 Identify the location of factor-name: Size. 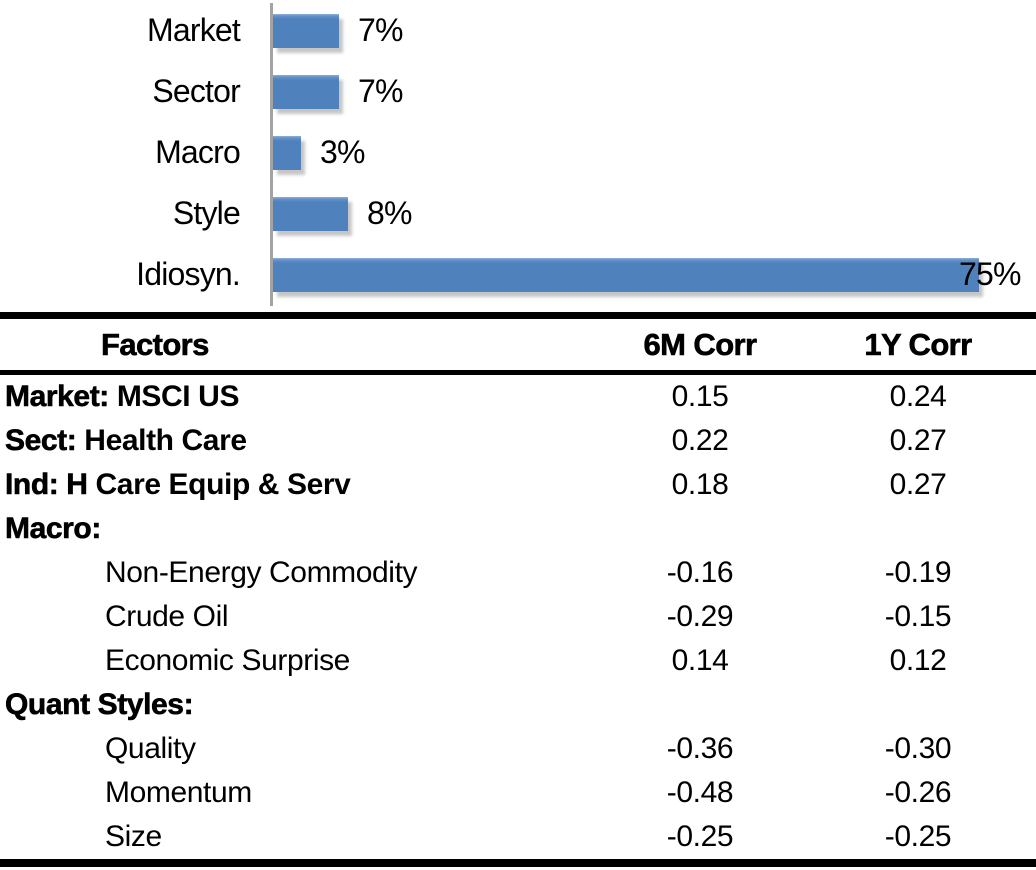
(133, 836).